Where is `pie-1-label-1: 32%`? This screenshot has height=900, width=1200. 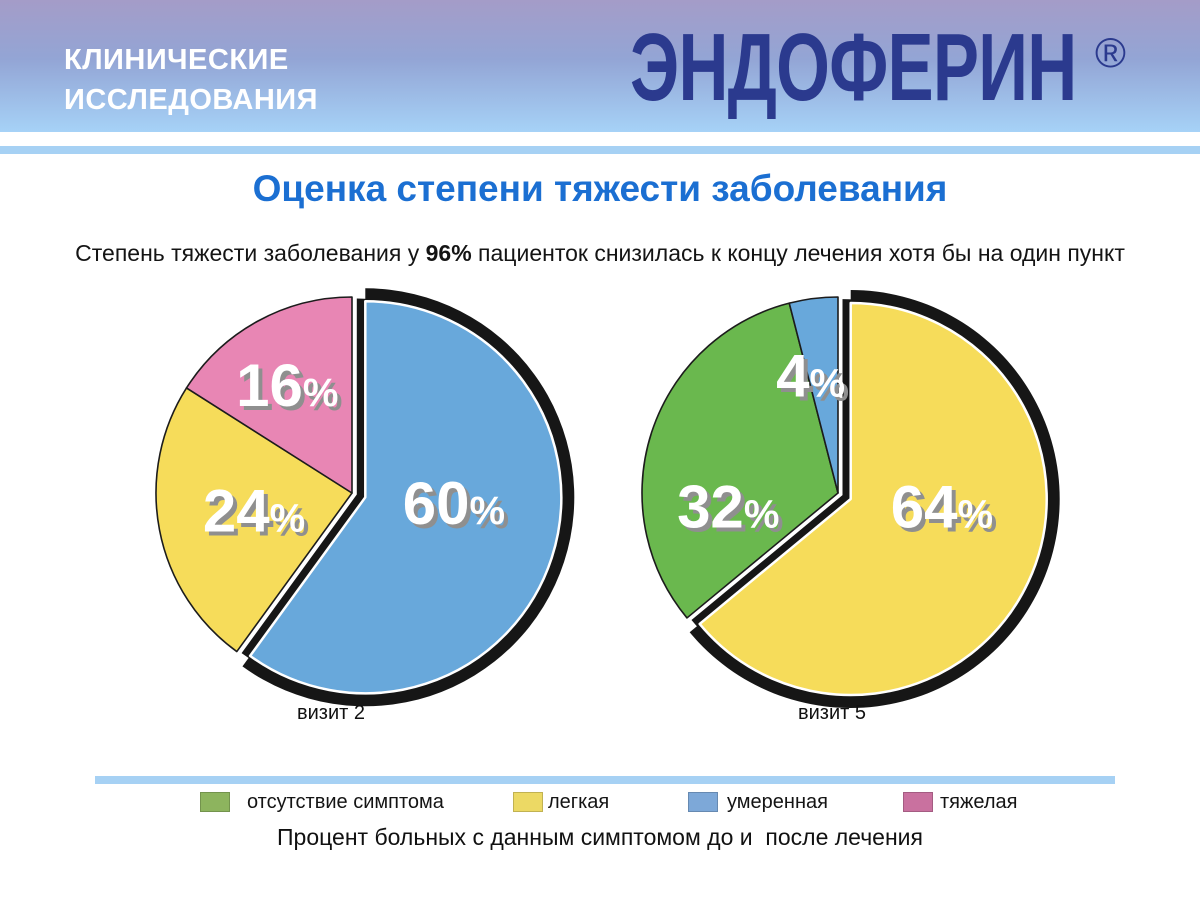 pie-1-label-1: 32% is located at coordinates (728, 507).